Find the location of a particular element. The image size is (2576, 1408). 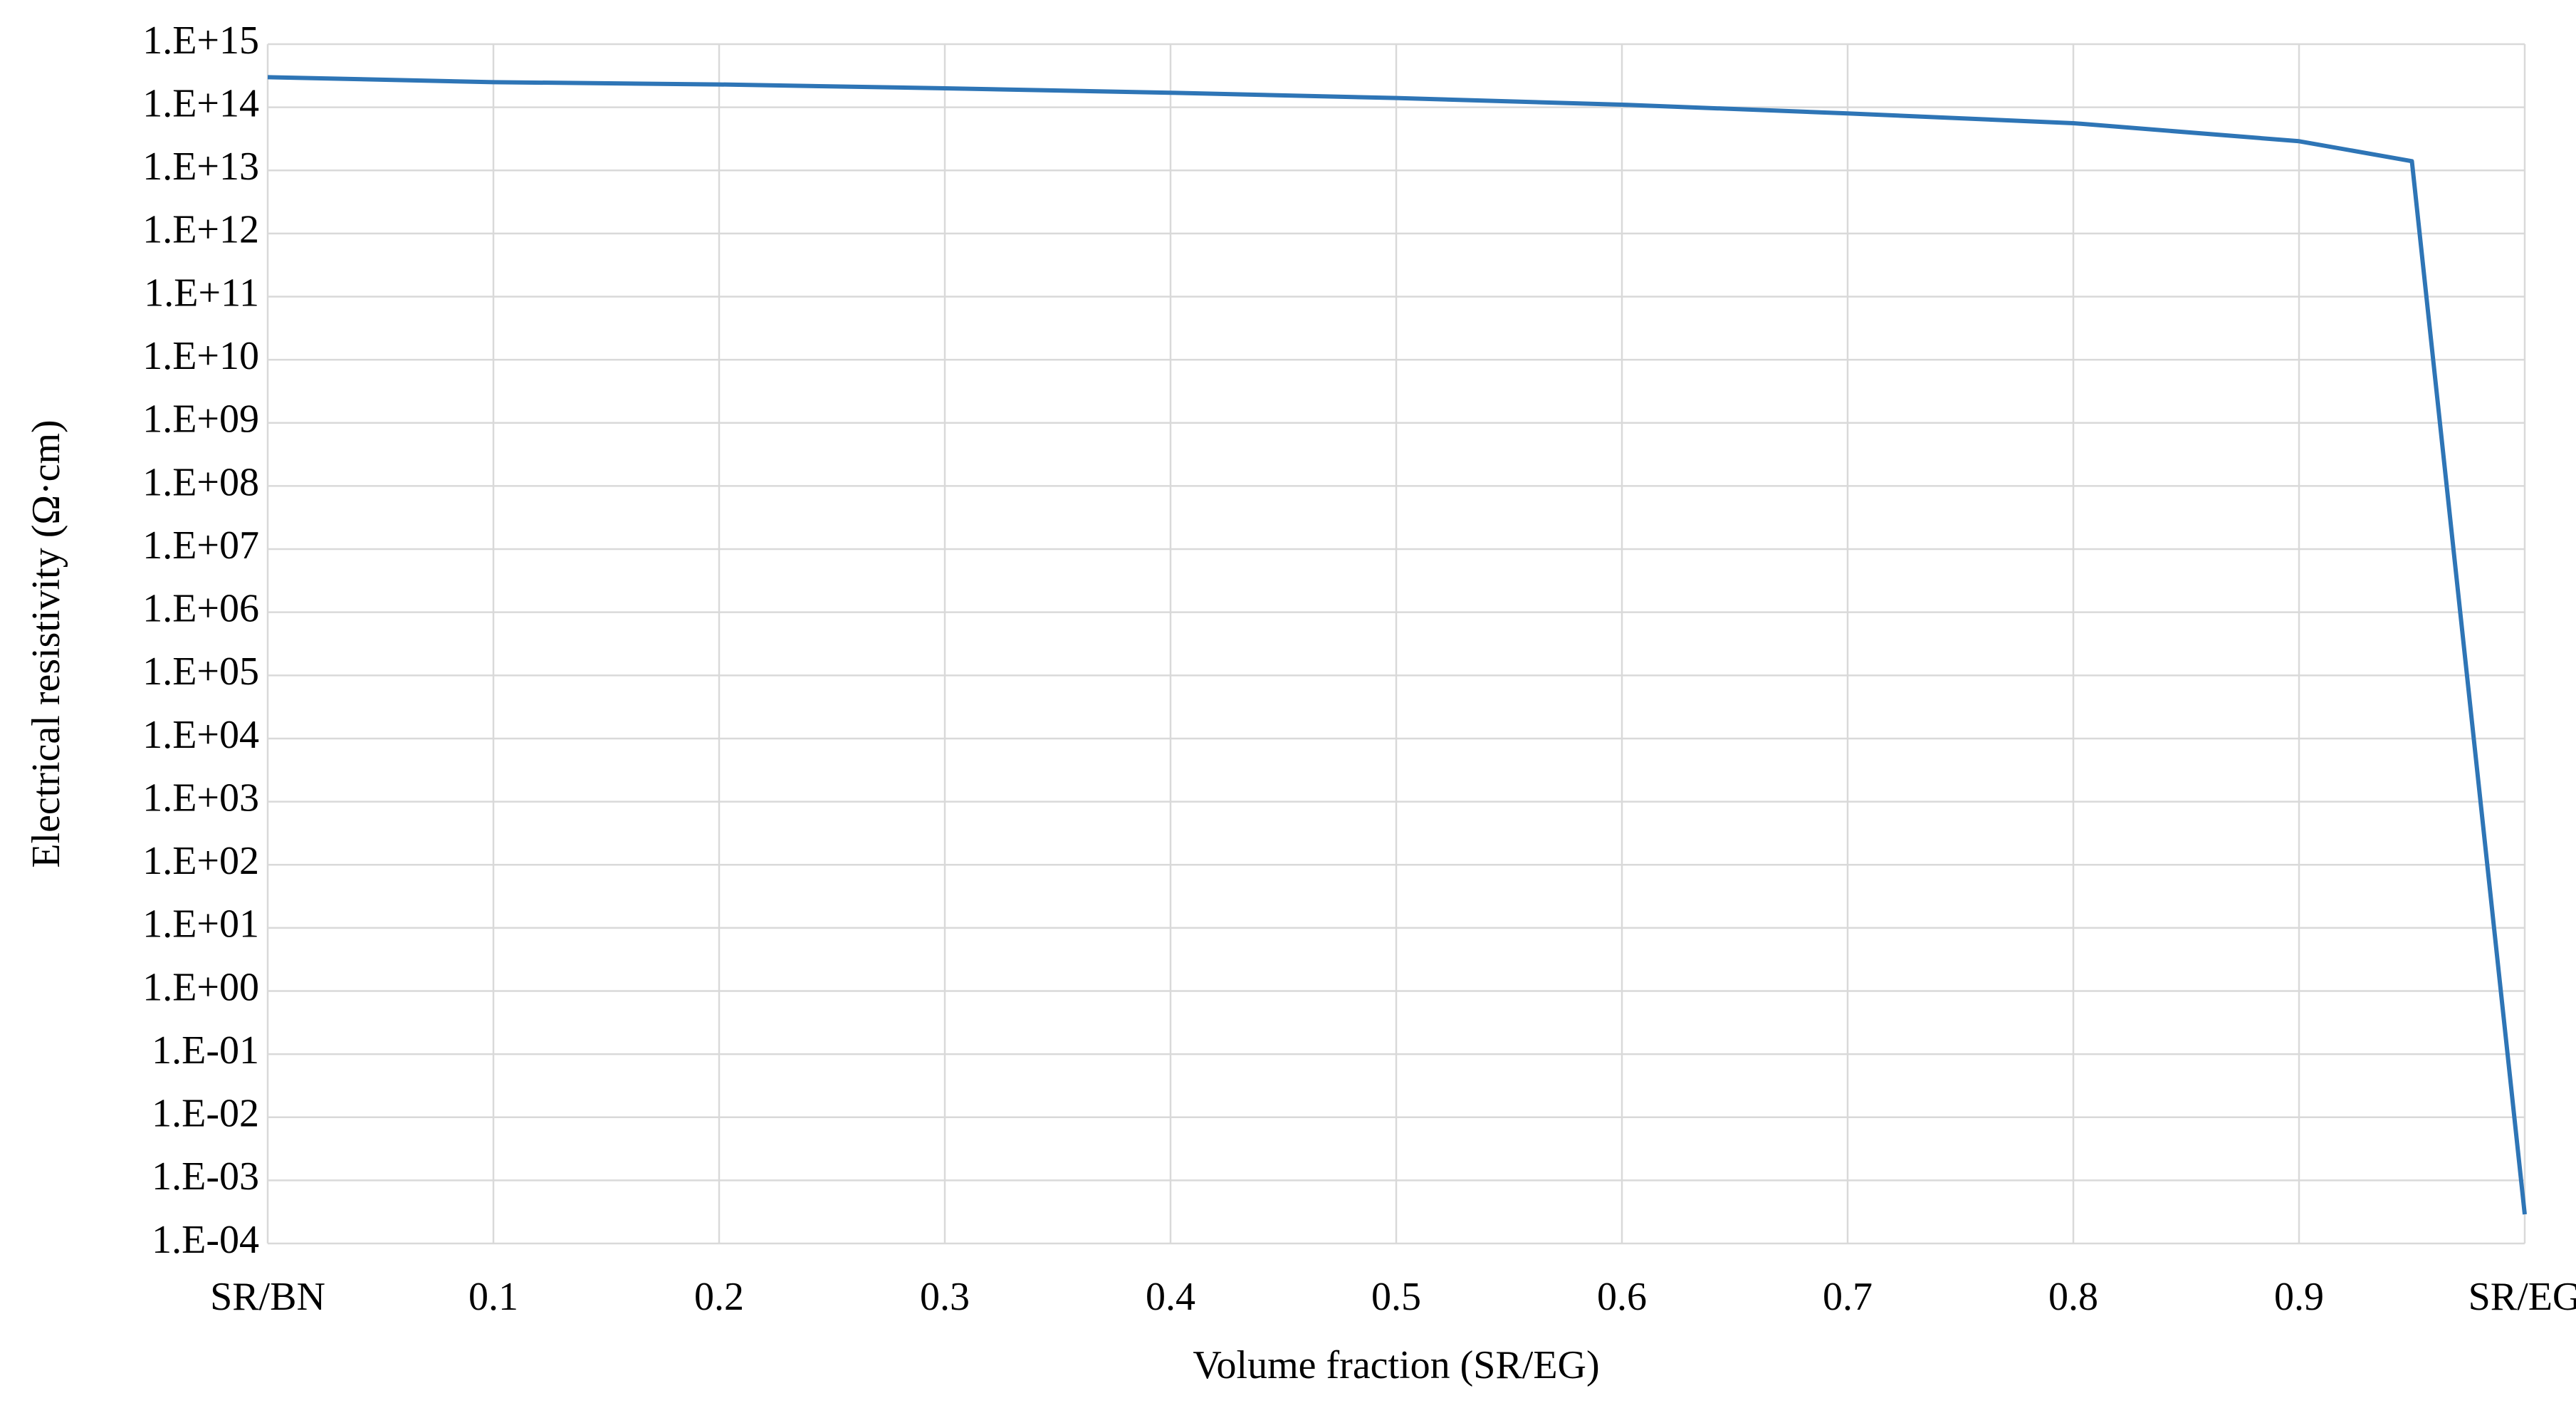

y-tick-label: 1.E-02 is located at coordinates (205, 1114).